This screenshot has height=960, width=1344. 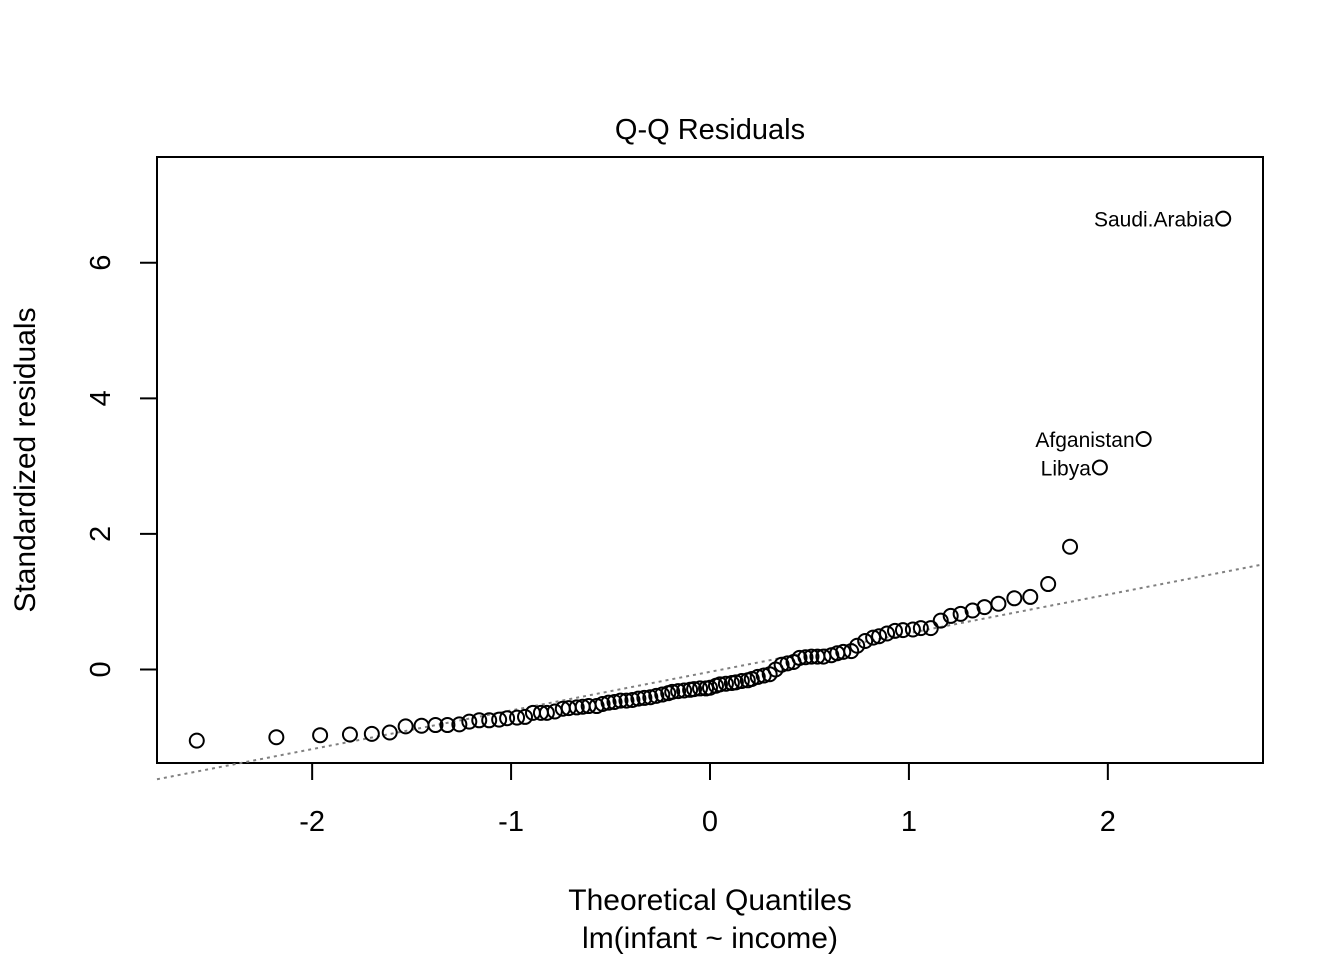 What do you see at coordinates (101, 398) in the screenshot?
I see `y-tick-label: 4` at bounding box center [101, 398].